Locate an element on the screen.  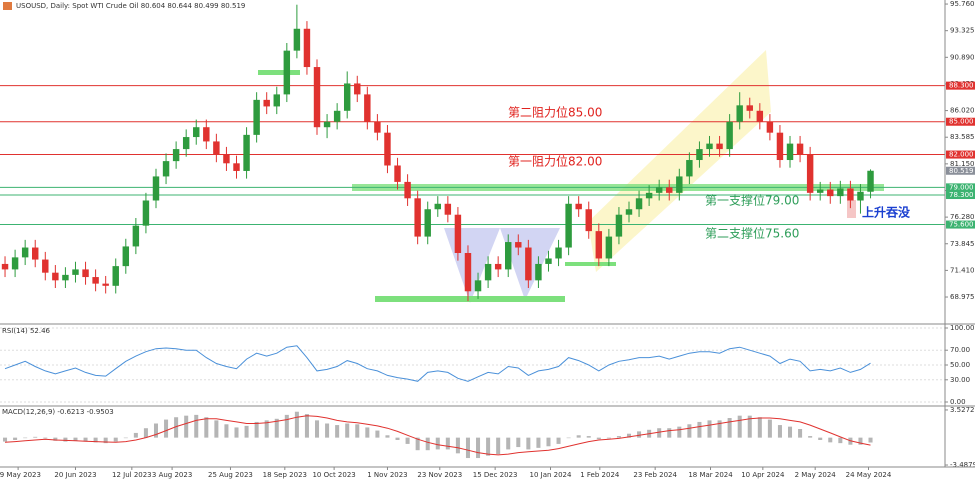
level-label: 88.300 is located at coordinates (961, 86).